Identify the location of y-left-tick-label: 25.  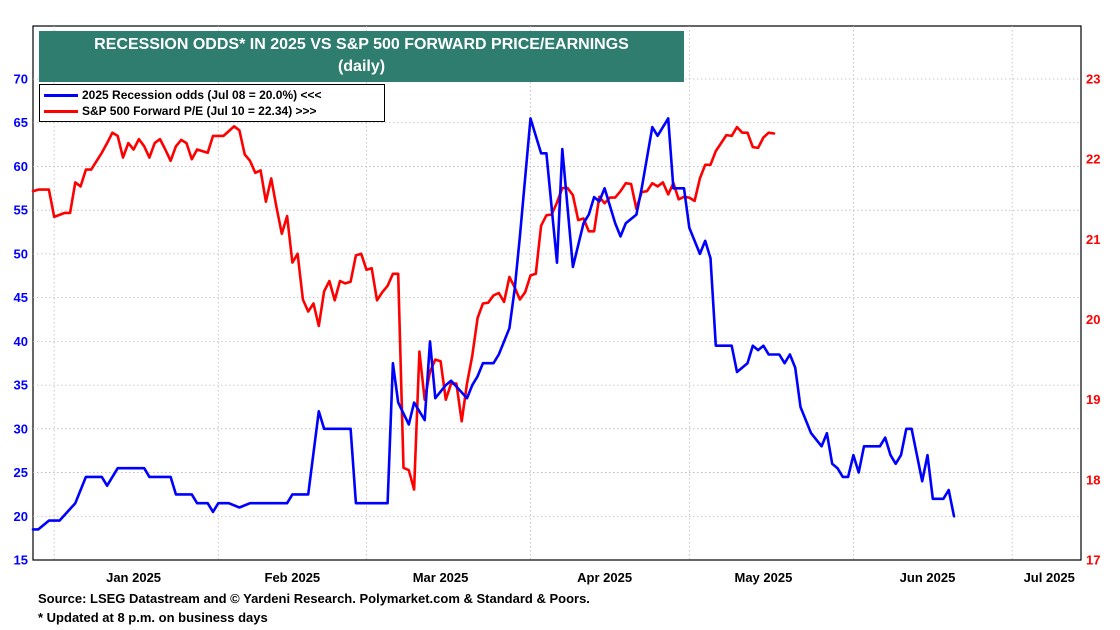
(21, 472).